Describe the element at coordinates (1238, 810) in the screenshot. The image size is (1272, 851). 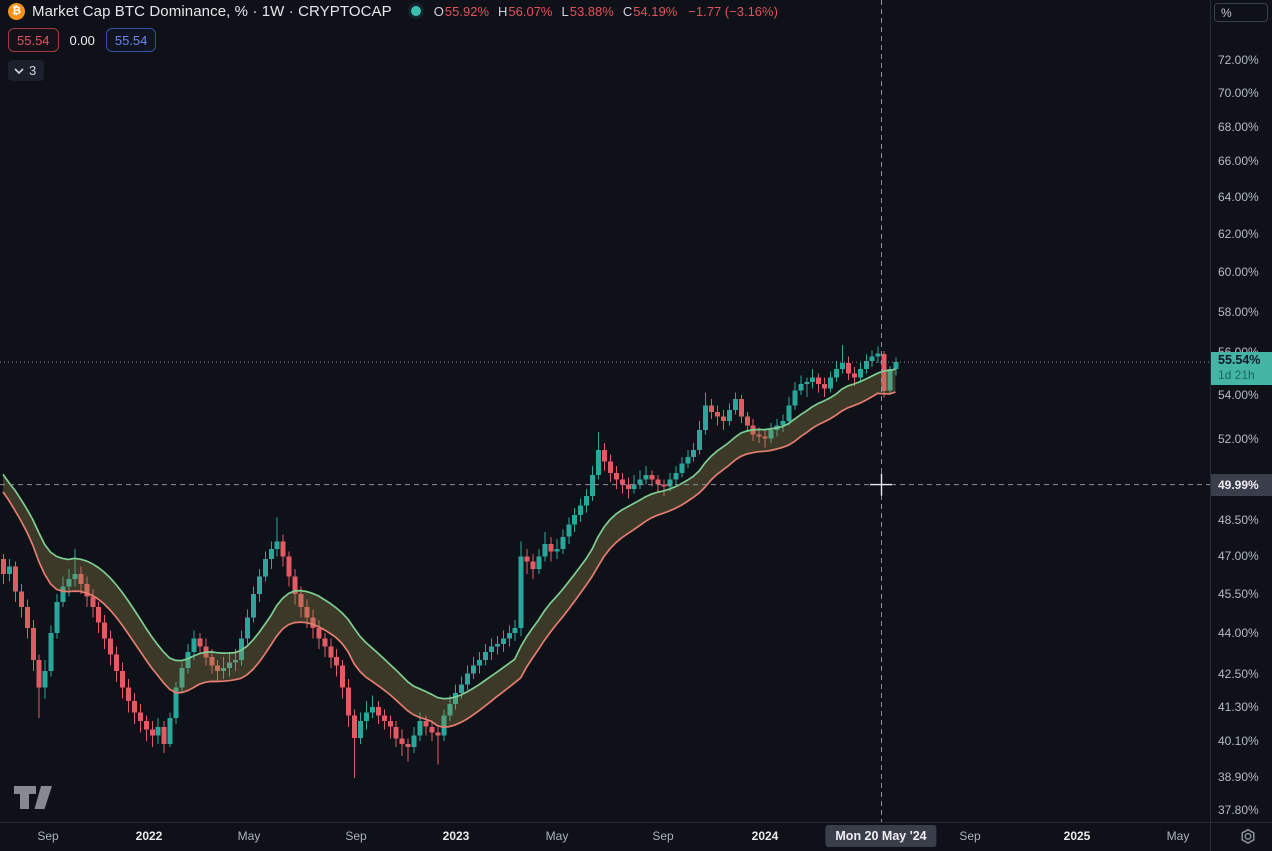
I see `price-tick-label: 37.80%` at that location.